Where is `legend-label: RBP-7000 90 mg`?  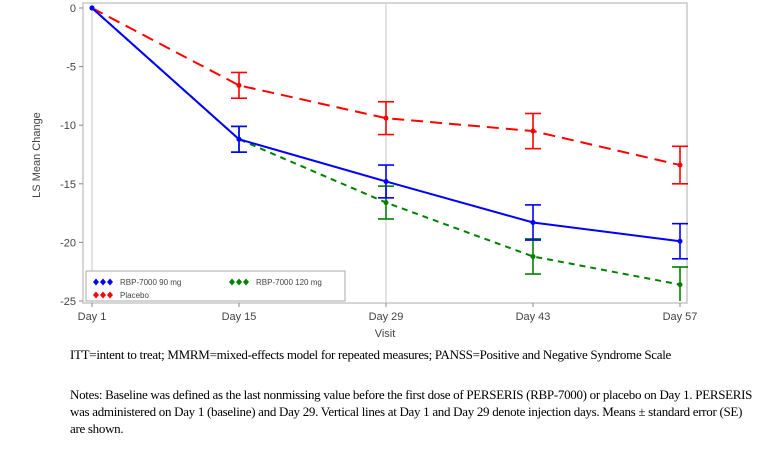
legend-label: RBP-7000 90 mg is located at coordinates (150, 282).